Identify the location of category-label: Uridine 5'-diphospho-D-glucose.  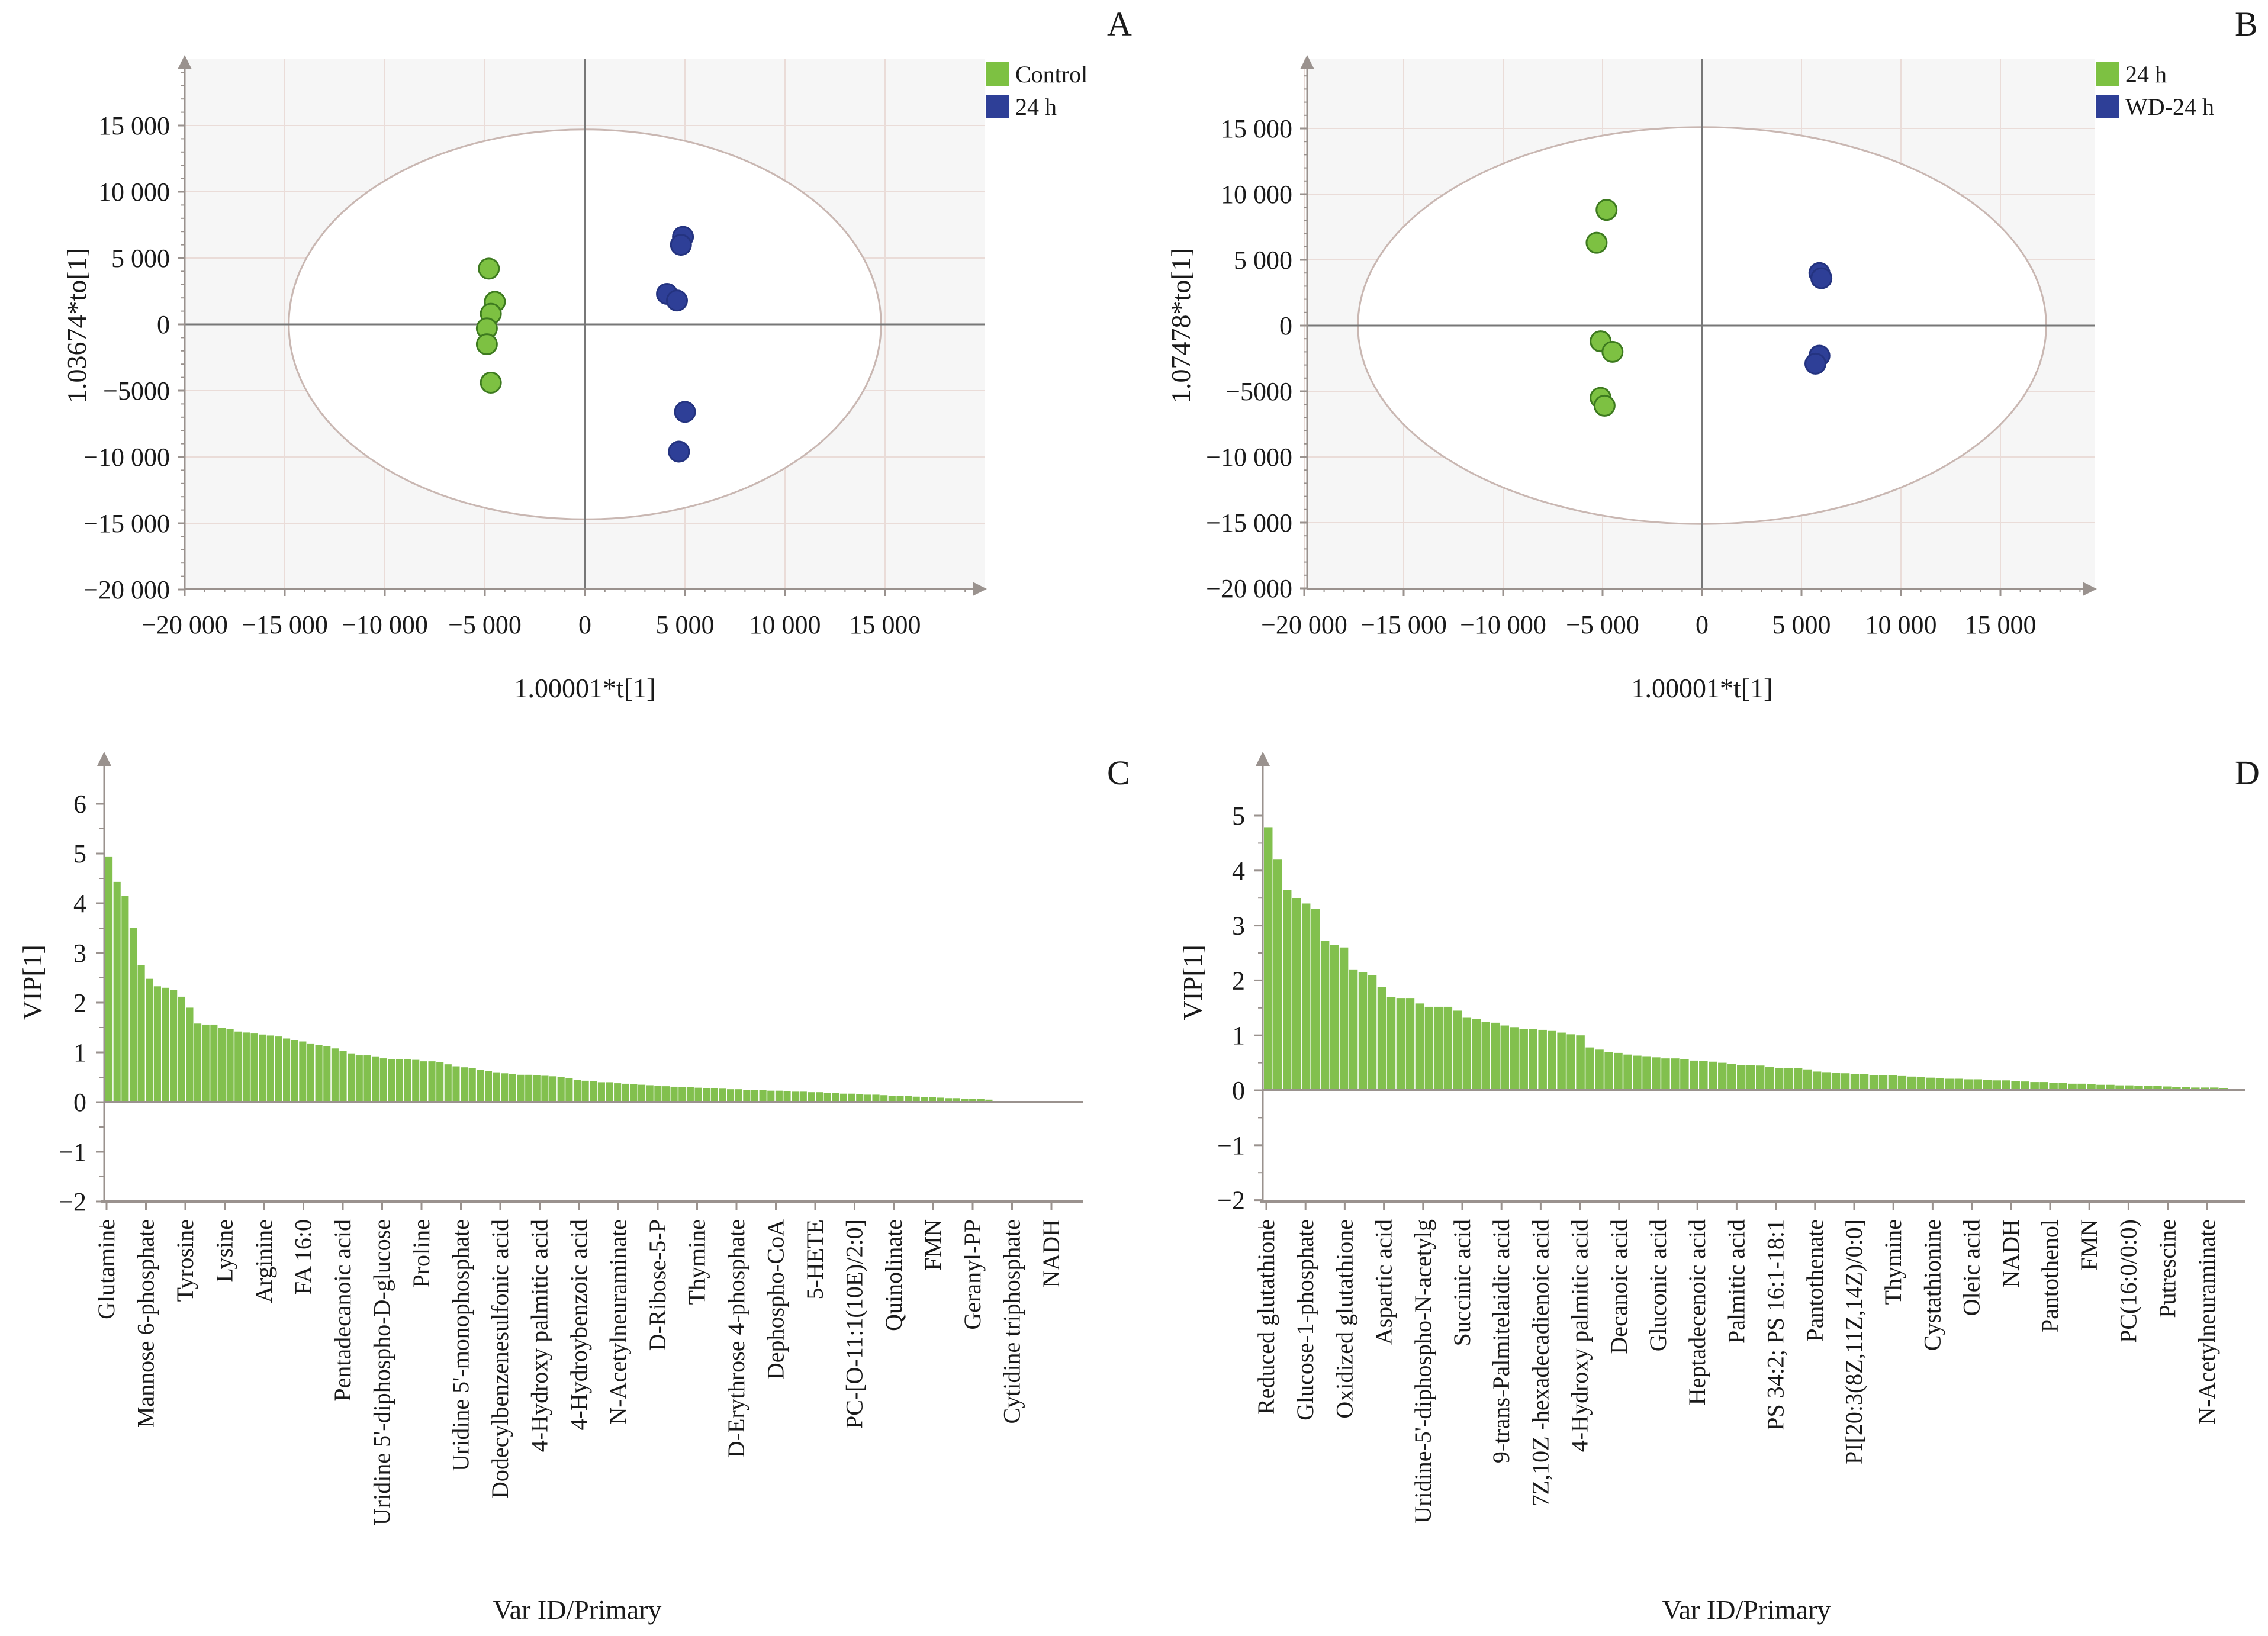
(382, 1372).